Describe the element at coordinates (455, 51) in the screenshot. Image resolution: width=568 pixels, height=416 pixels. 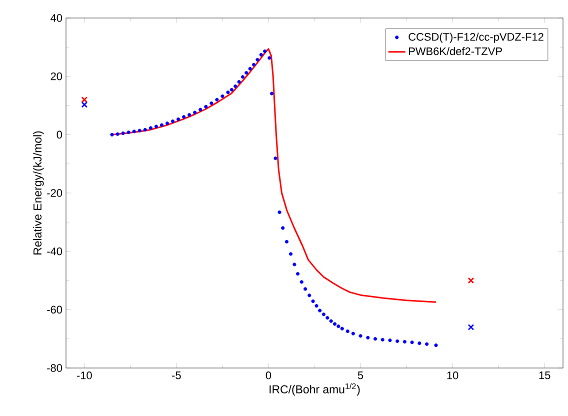
I see `legend-label: PWB6K/def2-TZVP` at that location.